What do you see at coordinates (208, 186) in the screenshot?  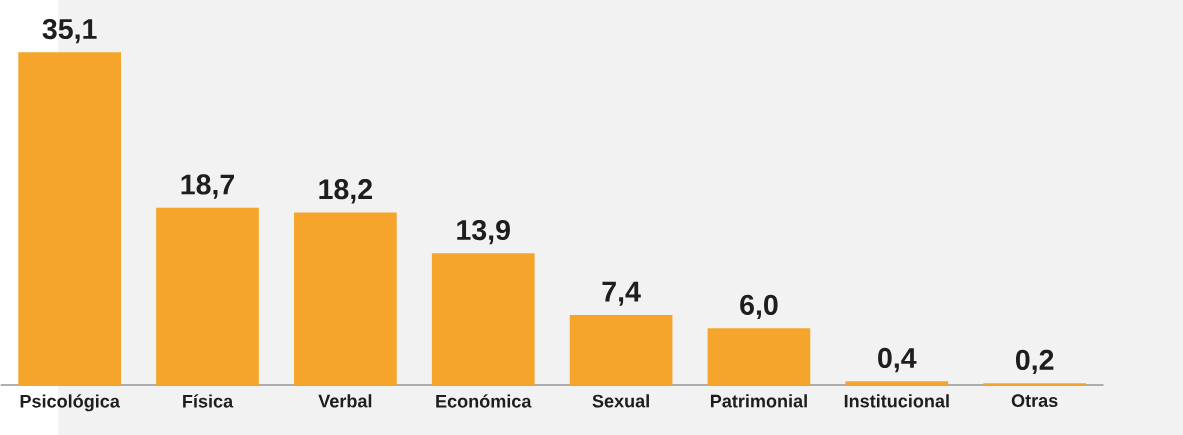 I see `data-label: 18,7` at bounding box center [208, 186].